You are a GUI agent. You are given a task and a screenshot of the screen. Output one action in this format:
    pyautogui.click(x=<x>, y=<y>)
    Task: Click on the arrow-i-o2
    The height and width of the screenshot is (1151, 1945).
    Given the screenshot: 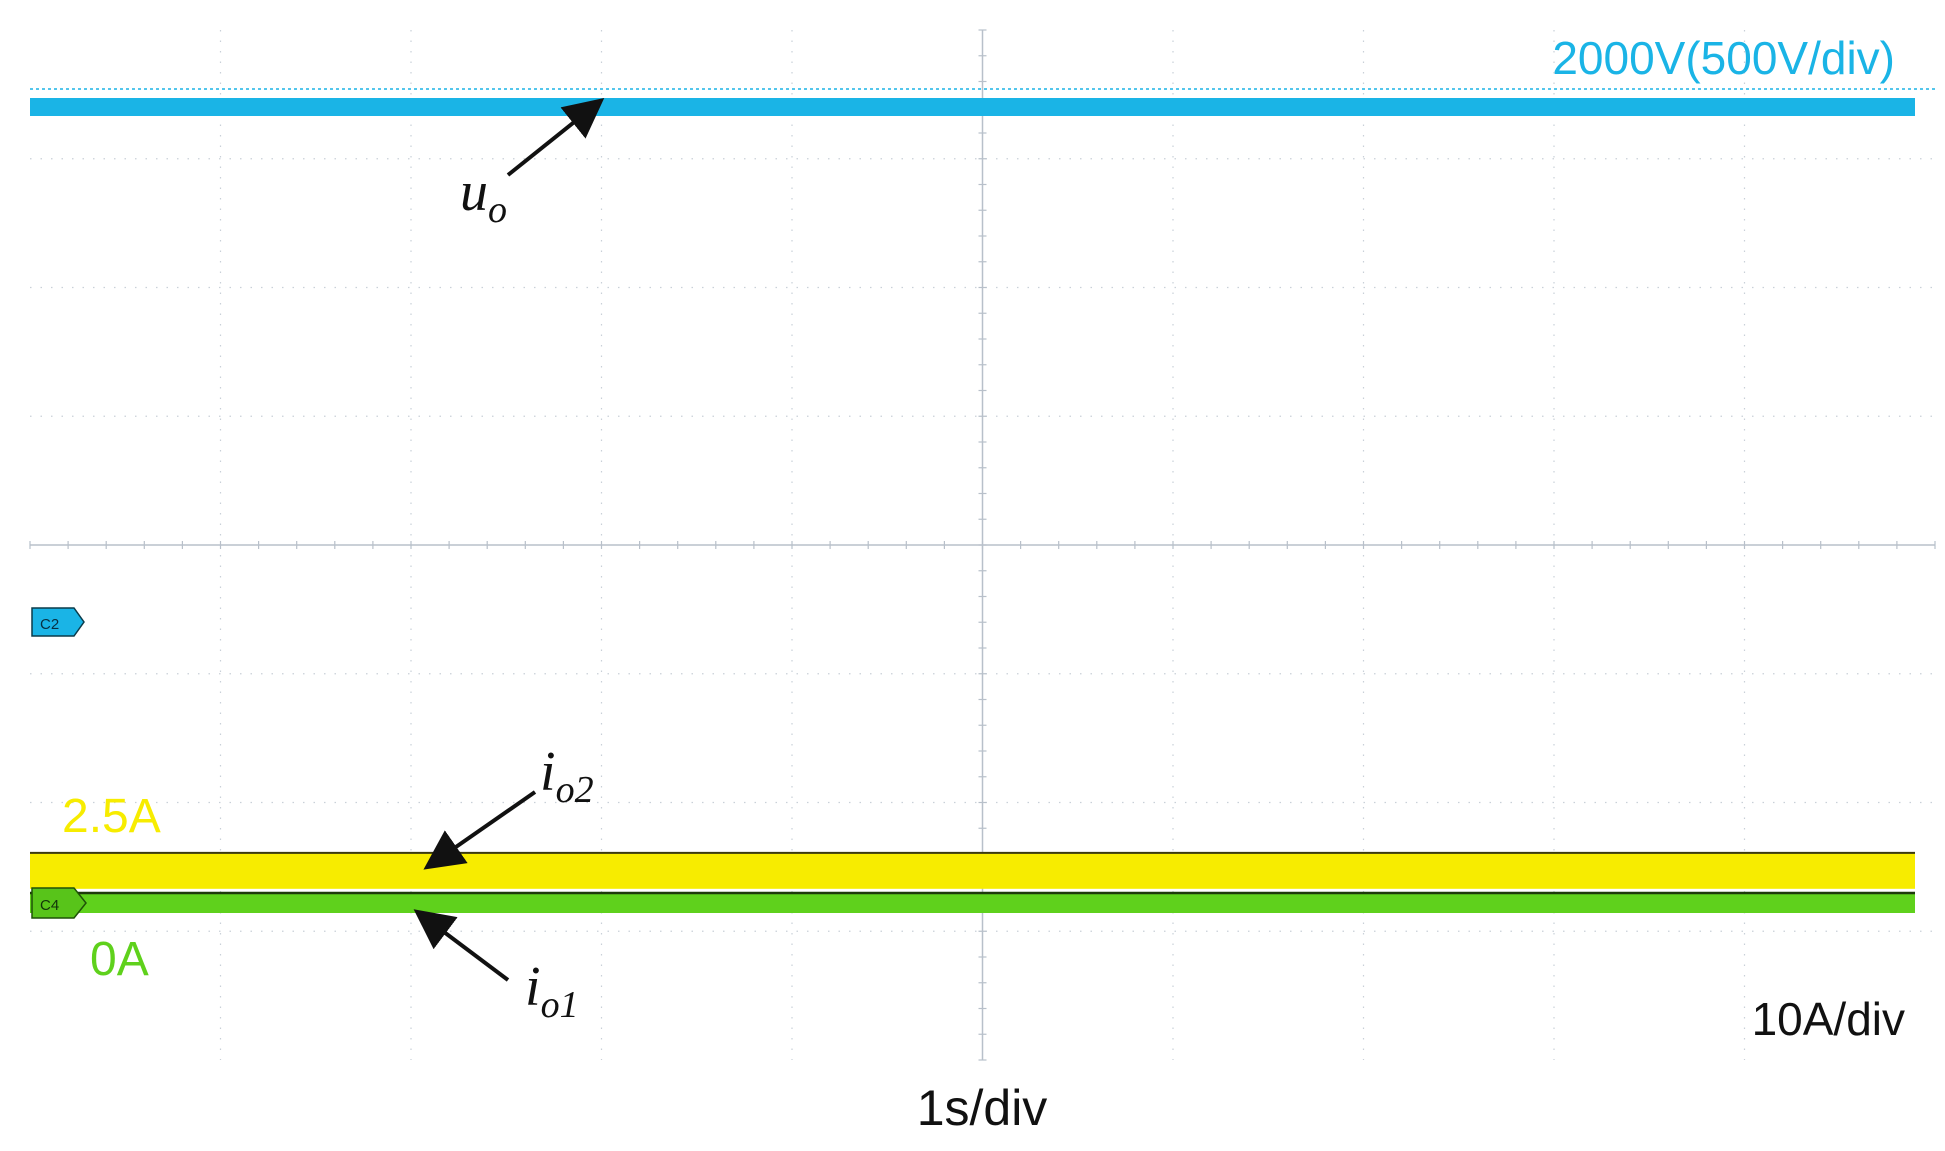 What is the action you would take?
    pyautogui.click(x=480, y=830)
    